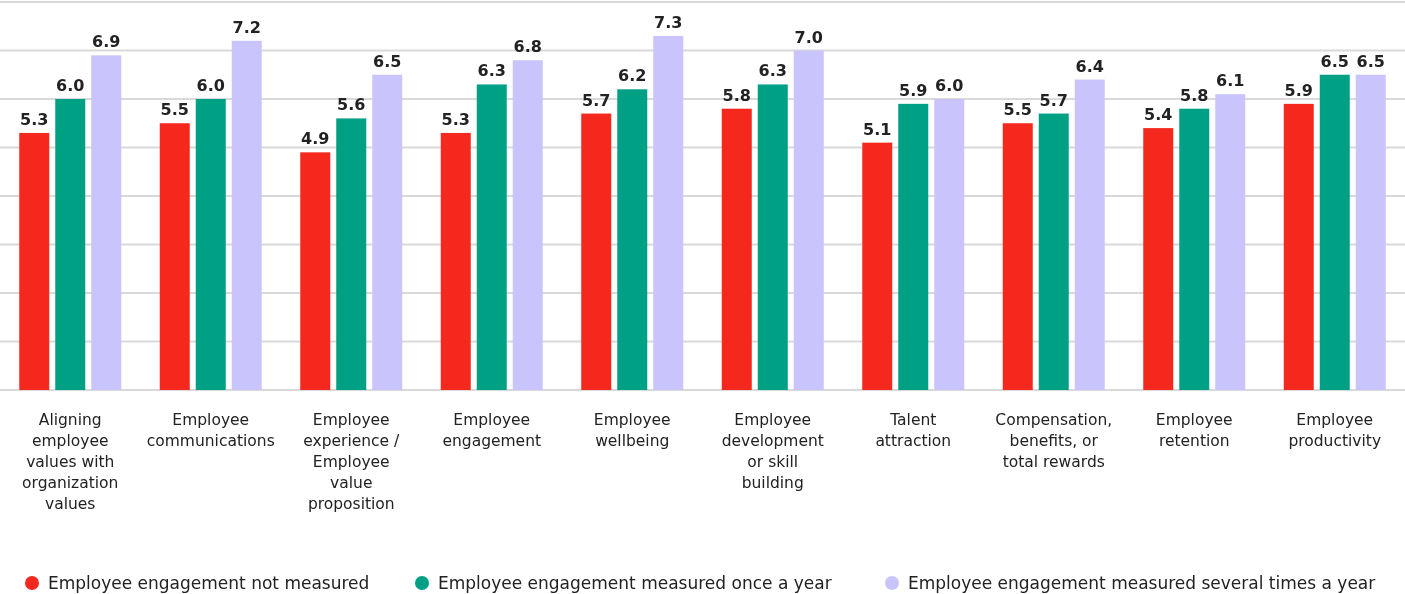  What do you see at coordinates (772, 451) in the screenshot?
I see `x-tick-label: Employee development or skill building` at bounding box center [772, 451].